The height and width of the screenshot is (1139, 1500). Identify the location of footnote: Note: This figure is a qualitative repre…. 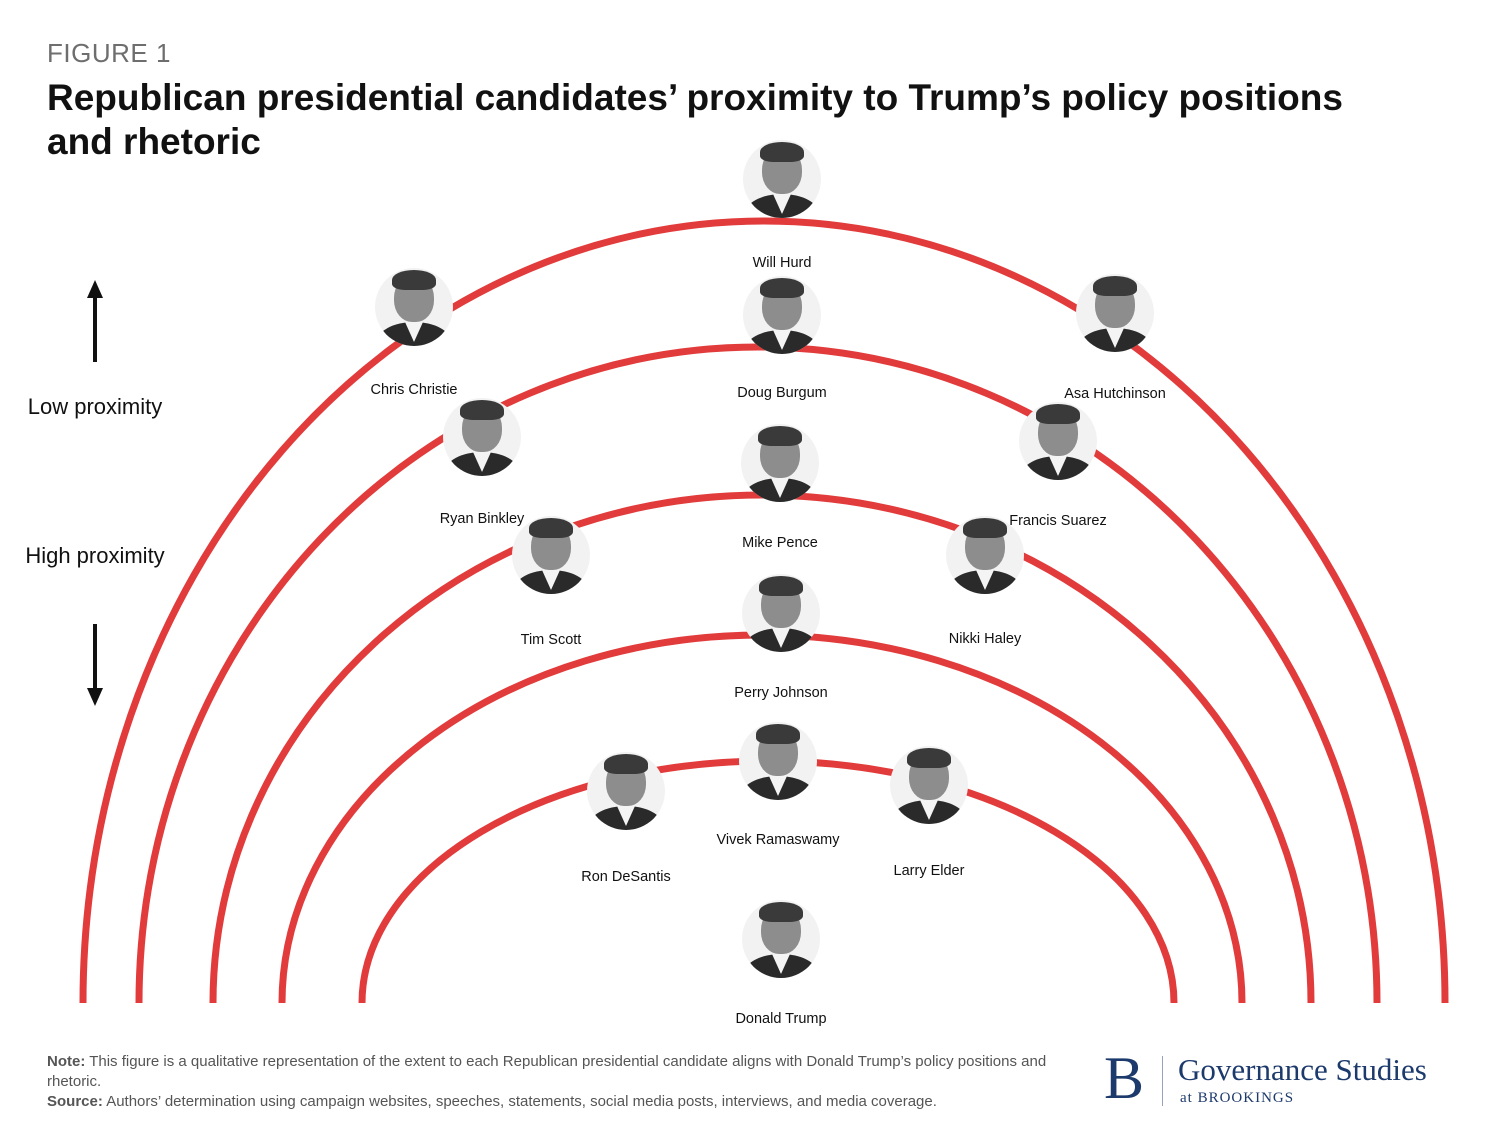
(557, 1082).